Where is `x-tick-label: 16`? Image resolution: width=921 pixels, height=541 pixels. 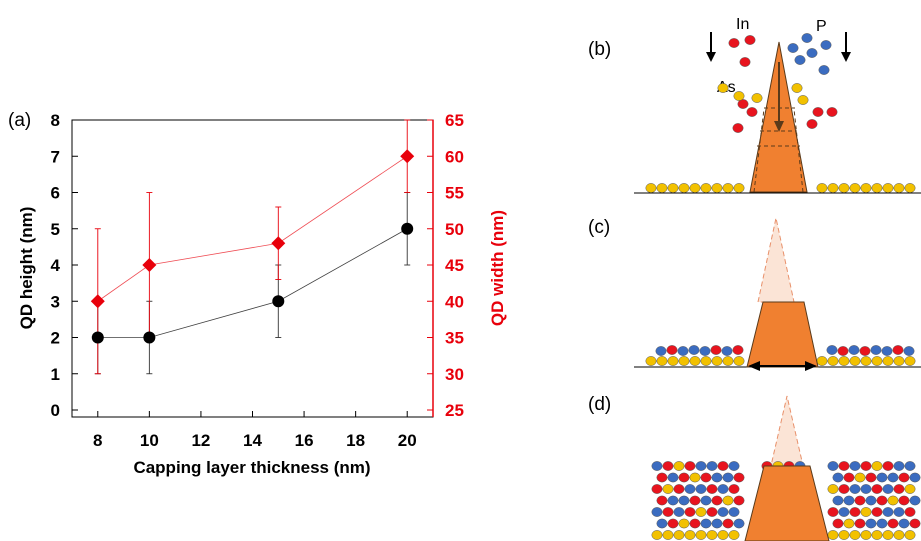
x-tick-label: 16 is located at coordinates (304, 440).